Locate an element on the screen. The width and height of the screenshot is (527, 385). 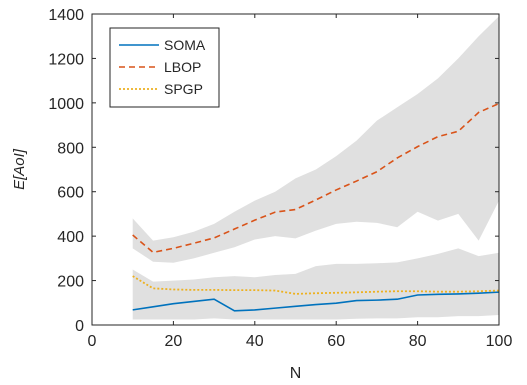
y-tick-label: 600 is located at coordinates (70, 193).